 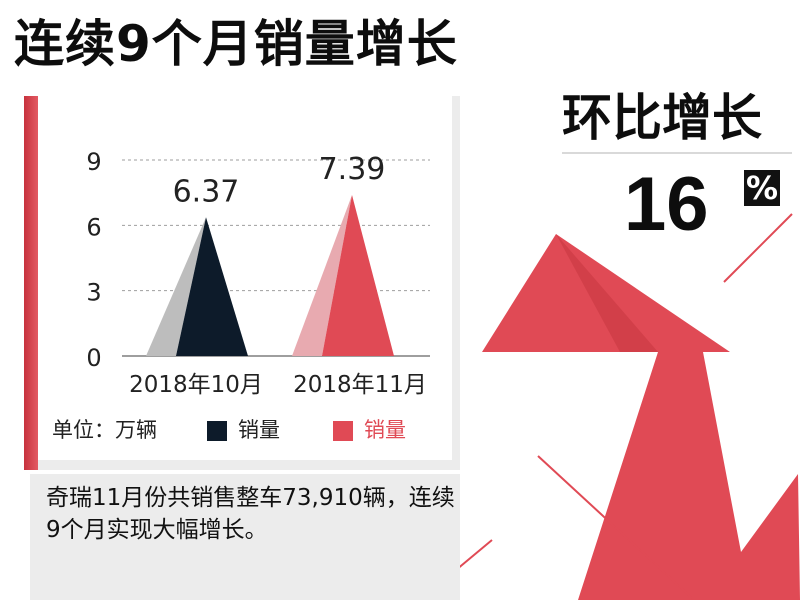 What do you see at coordinates (93, 293) in the screenshot?
I see `y-tick-label: 3` at bounding box center [93, 293].